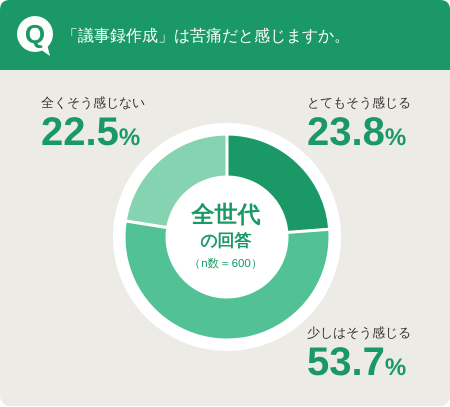 Image resolution: width=450 pixels, height=407 pixels. What do you see at coordinates (359, 332) in the screenshot?
I see `slice-label: 少しはそう感じる` at bounding box center [359, 332].